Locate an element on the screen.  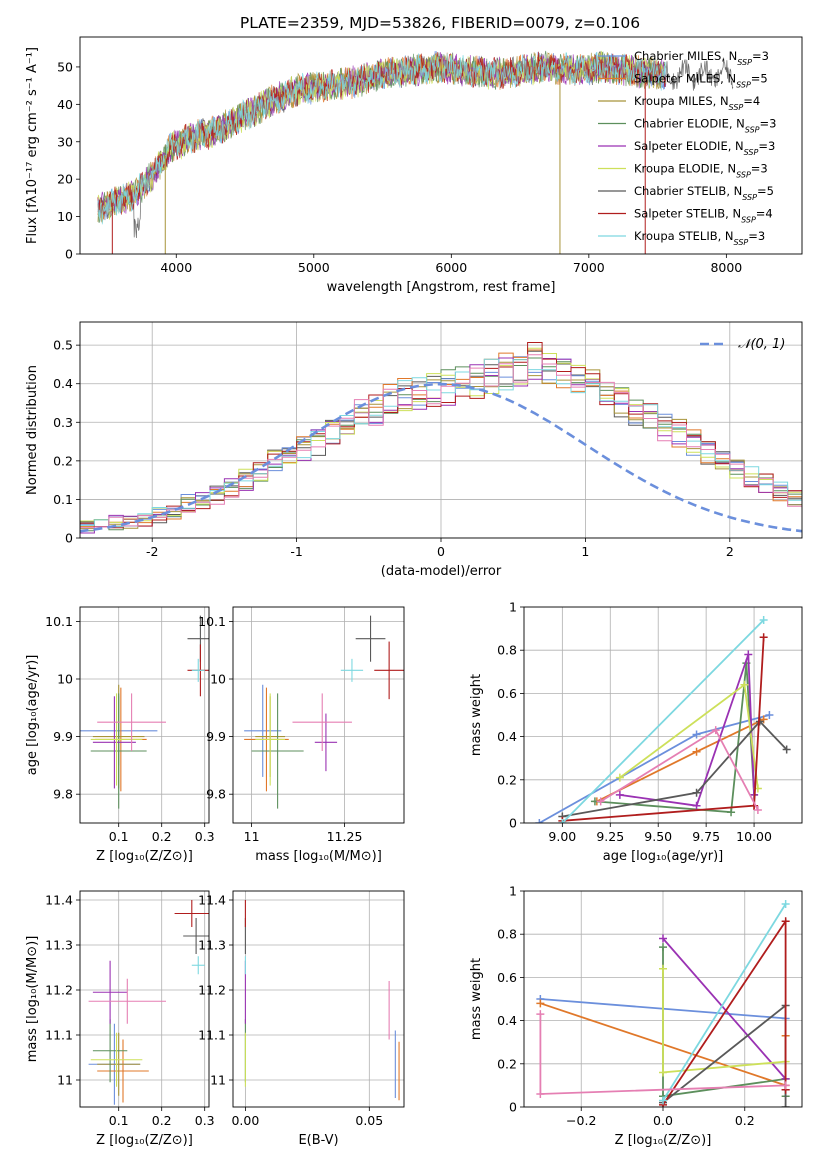
normal-curve is located at coordinates (441, 457).